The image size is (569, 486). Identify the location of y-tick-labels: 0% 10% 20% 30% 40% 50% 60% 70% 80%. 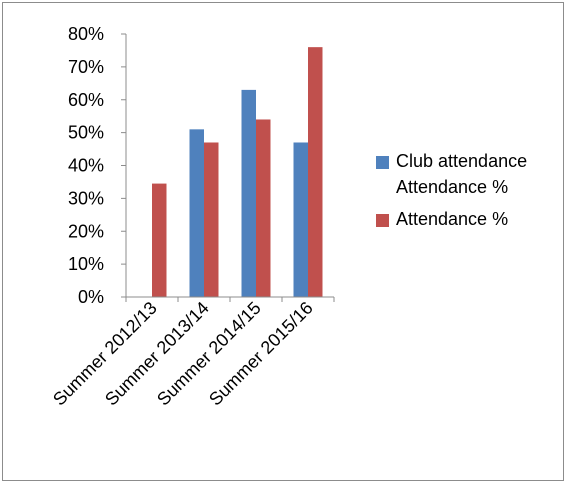
(86, 165).